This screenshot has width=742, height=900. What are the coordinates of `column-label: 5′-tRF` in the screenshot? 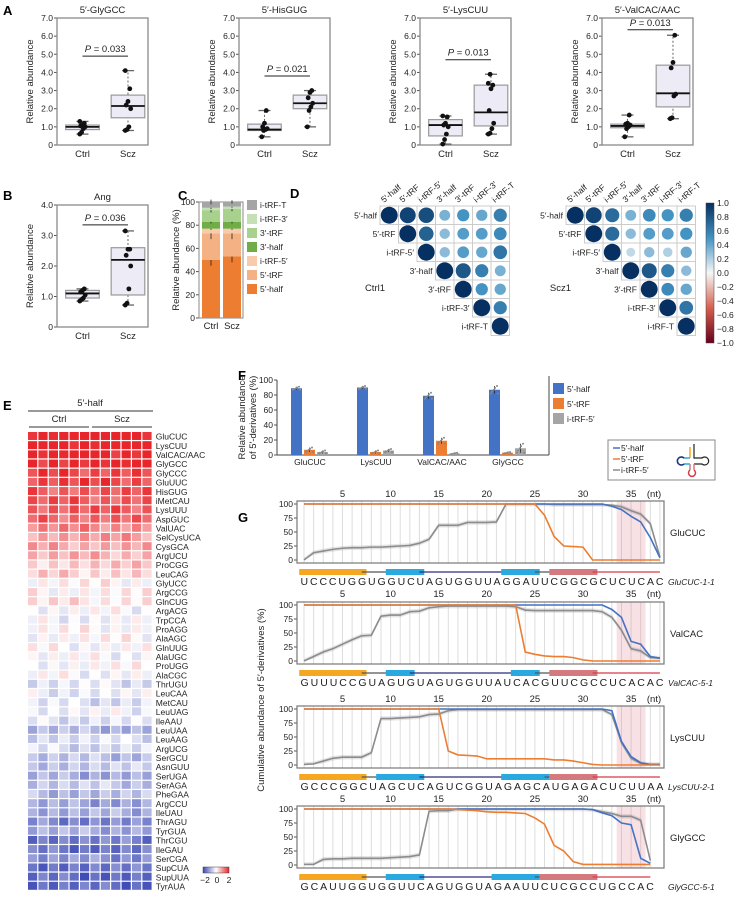 It's located at (409, 193).